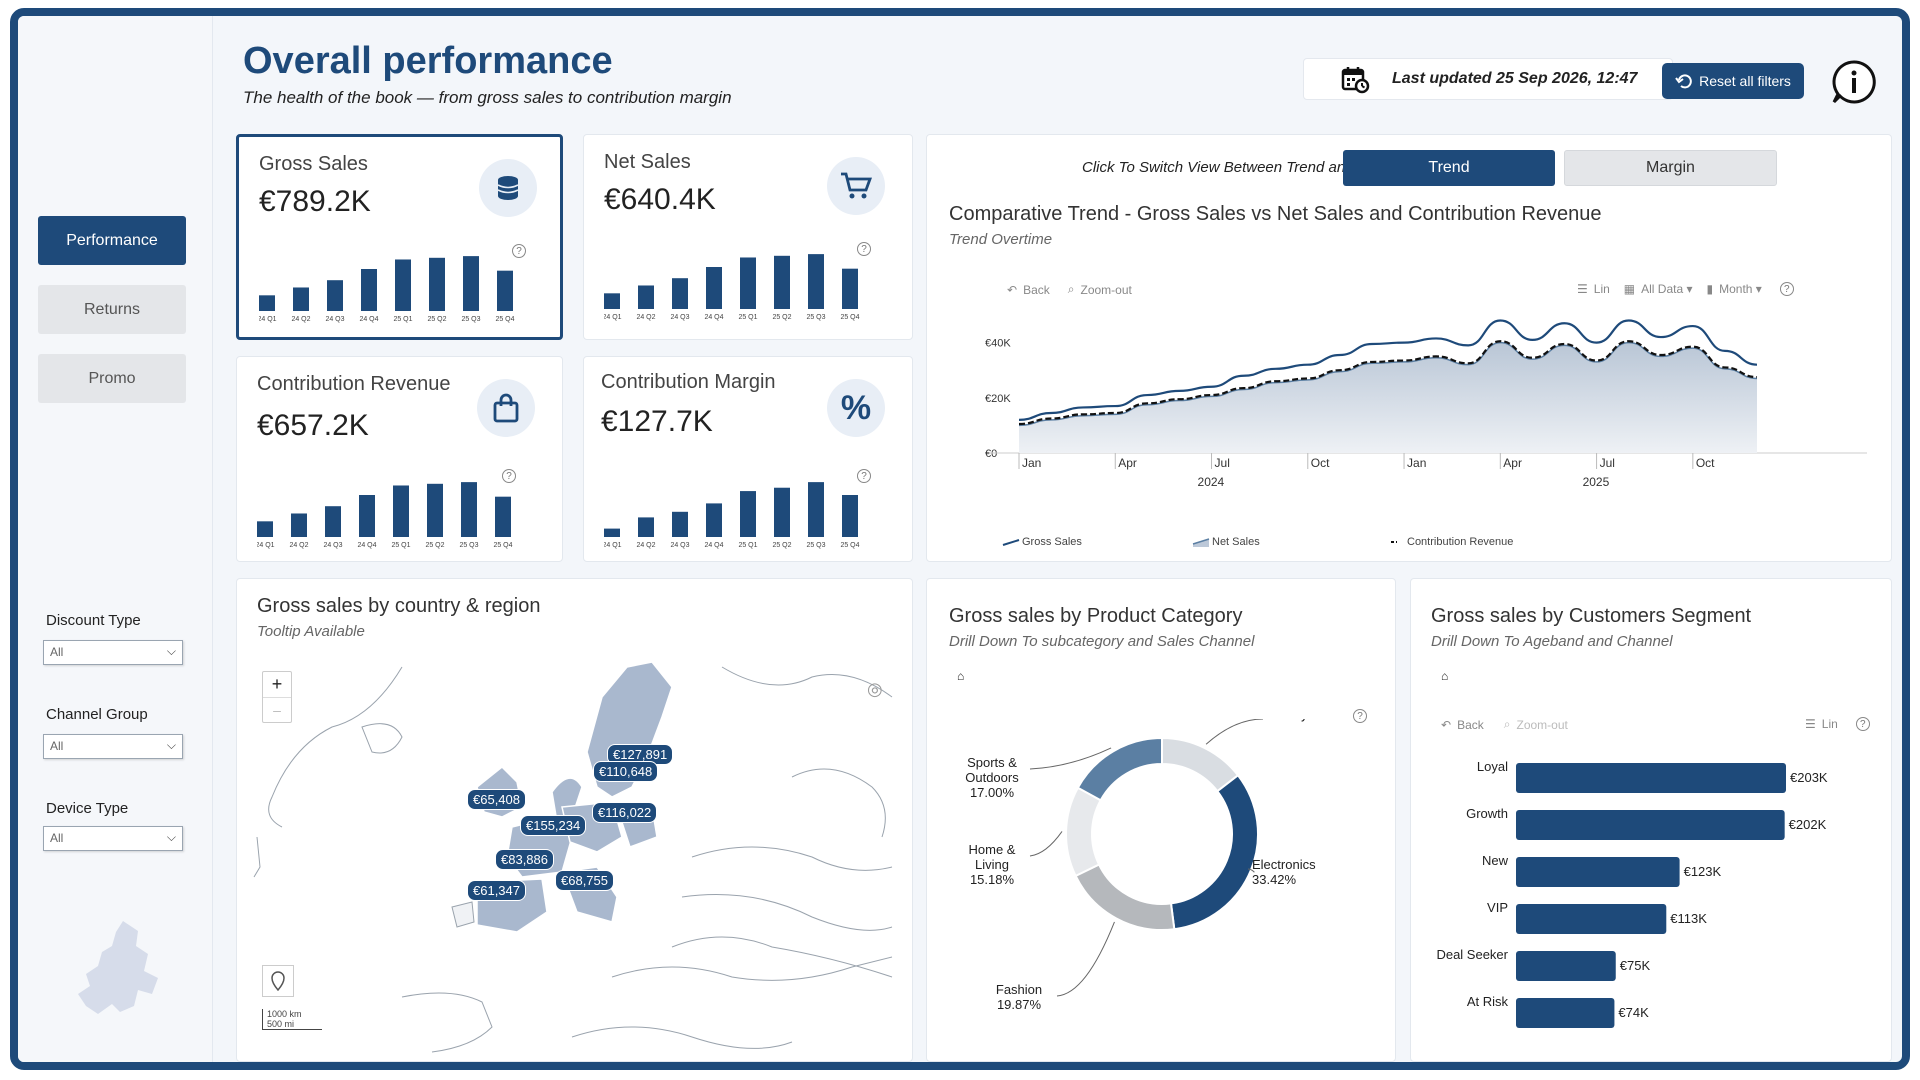  I want to click on net-sales-line, so click(1388, 384).